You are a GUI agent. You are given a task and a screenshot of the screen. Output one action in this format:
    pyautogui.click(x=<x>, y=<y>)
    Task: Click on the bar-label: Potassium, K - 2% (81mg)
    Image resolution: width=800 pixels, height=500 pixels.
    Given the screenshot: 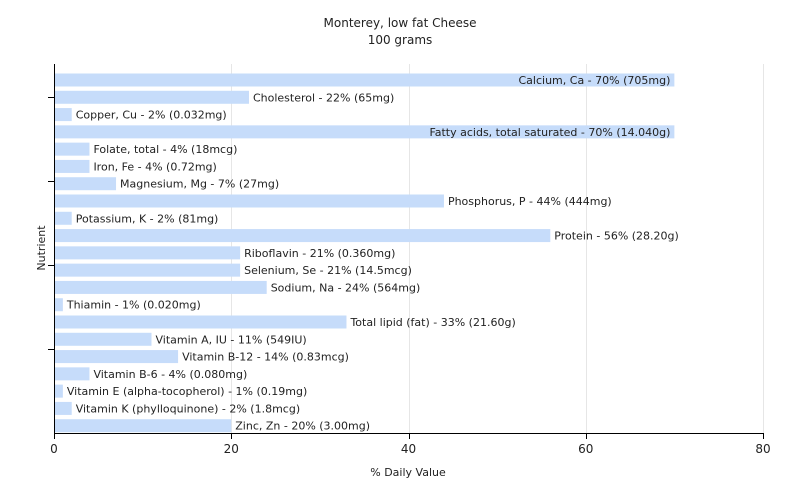 What is the action you would take?
    pyautogui.click(x=147, y=218)
    